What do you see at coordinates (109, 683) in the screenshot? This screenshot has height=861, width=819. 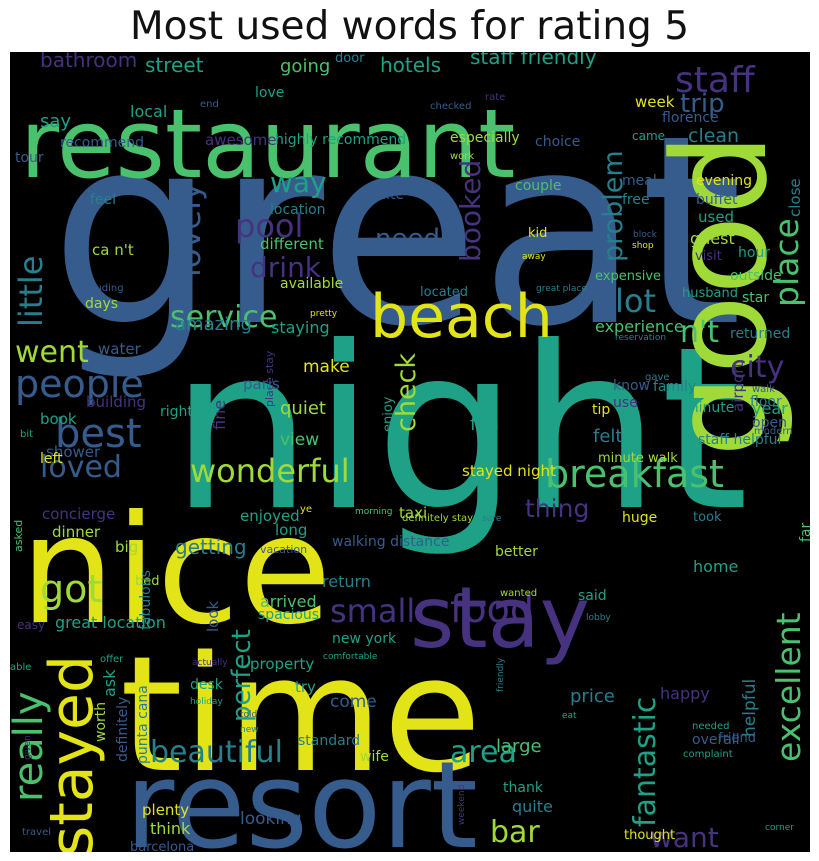 I see `word-ask: ask` at bounding box center [109, 683].